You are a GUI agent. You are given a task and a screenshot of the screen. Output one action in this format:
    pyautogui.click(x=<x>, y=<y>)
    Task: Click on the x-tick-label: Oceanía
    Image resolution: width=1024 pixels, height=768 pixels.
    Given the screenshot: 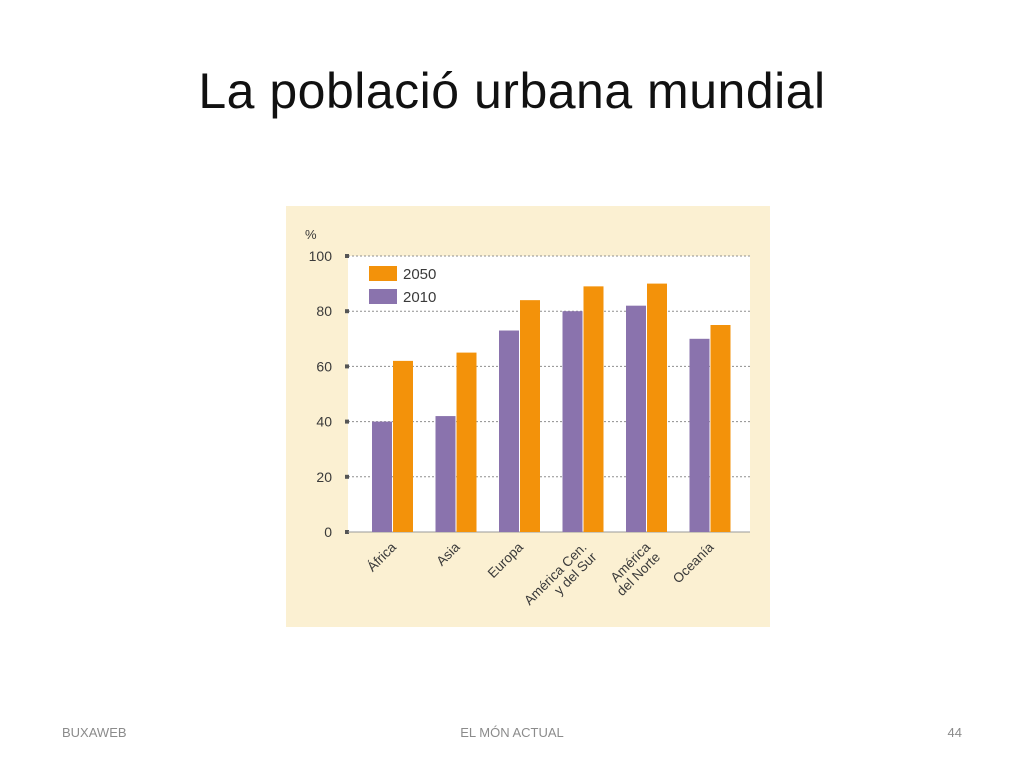 What is the action you would take?
    pyautogui.click(x=693, y=562)
    